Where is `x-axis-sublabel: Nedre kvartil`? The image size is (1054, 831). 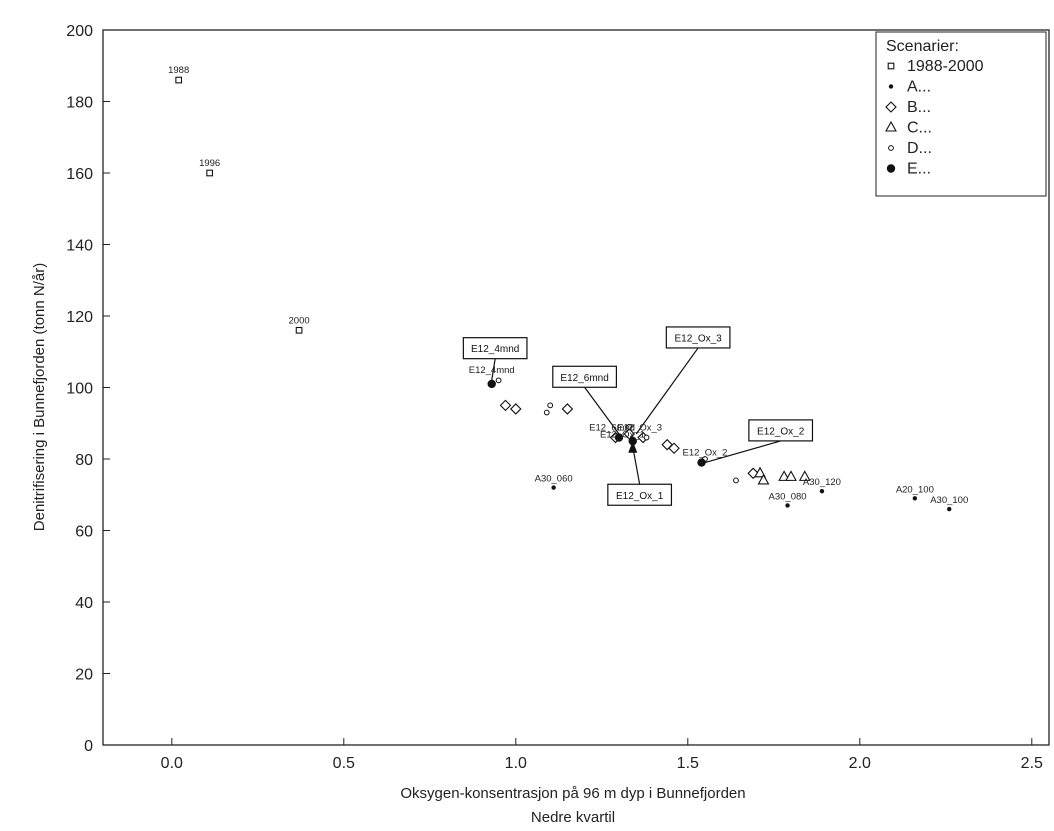
x-axis-sublabel: Nedre kvartil is located at coordinates (573, 817).